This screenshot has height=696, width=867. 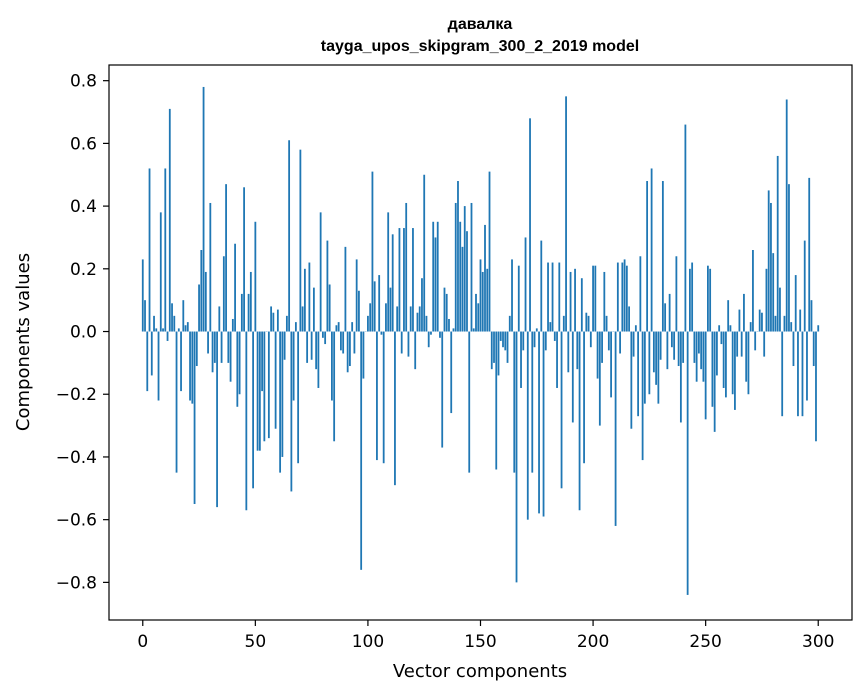 What do you see at coordinates (76, 521) in the screenshot?
I see `y-tick-label: −0.6` at bounding box center [76, 521].